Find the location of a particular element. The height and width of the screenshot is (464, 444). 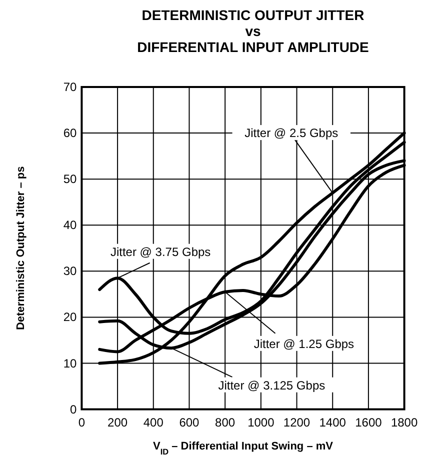

y-tick-label: 50 is located at coordinates (70, 179).